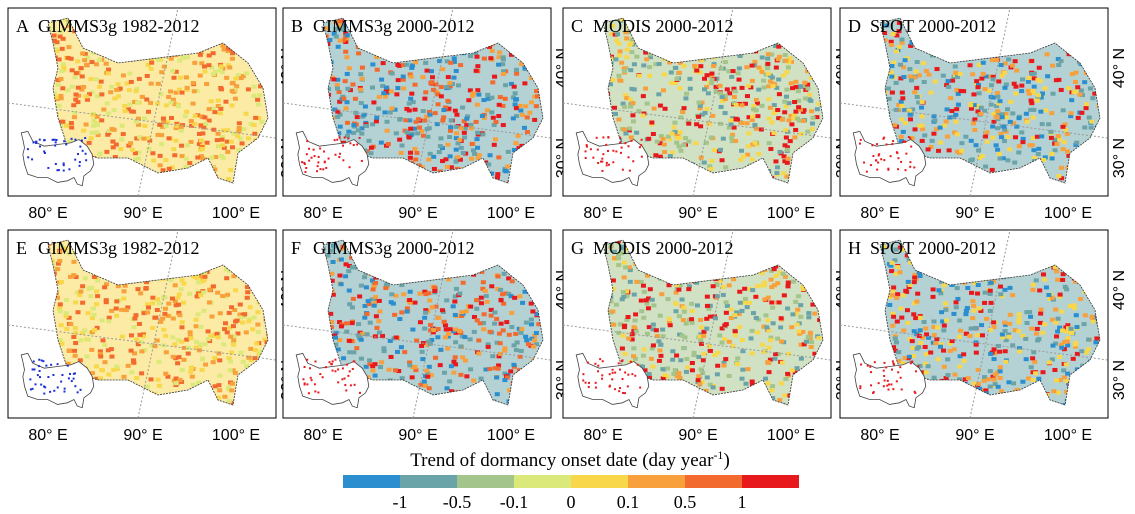 The width and height of the screenshot is (1135, 514). Describe the element at coordinates (726, 460) in the screenshot. I see `colorbar-title-end: )` at that location.